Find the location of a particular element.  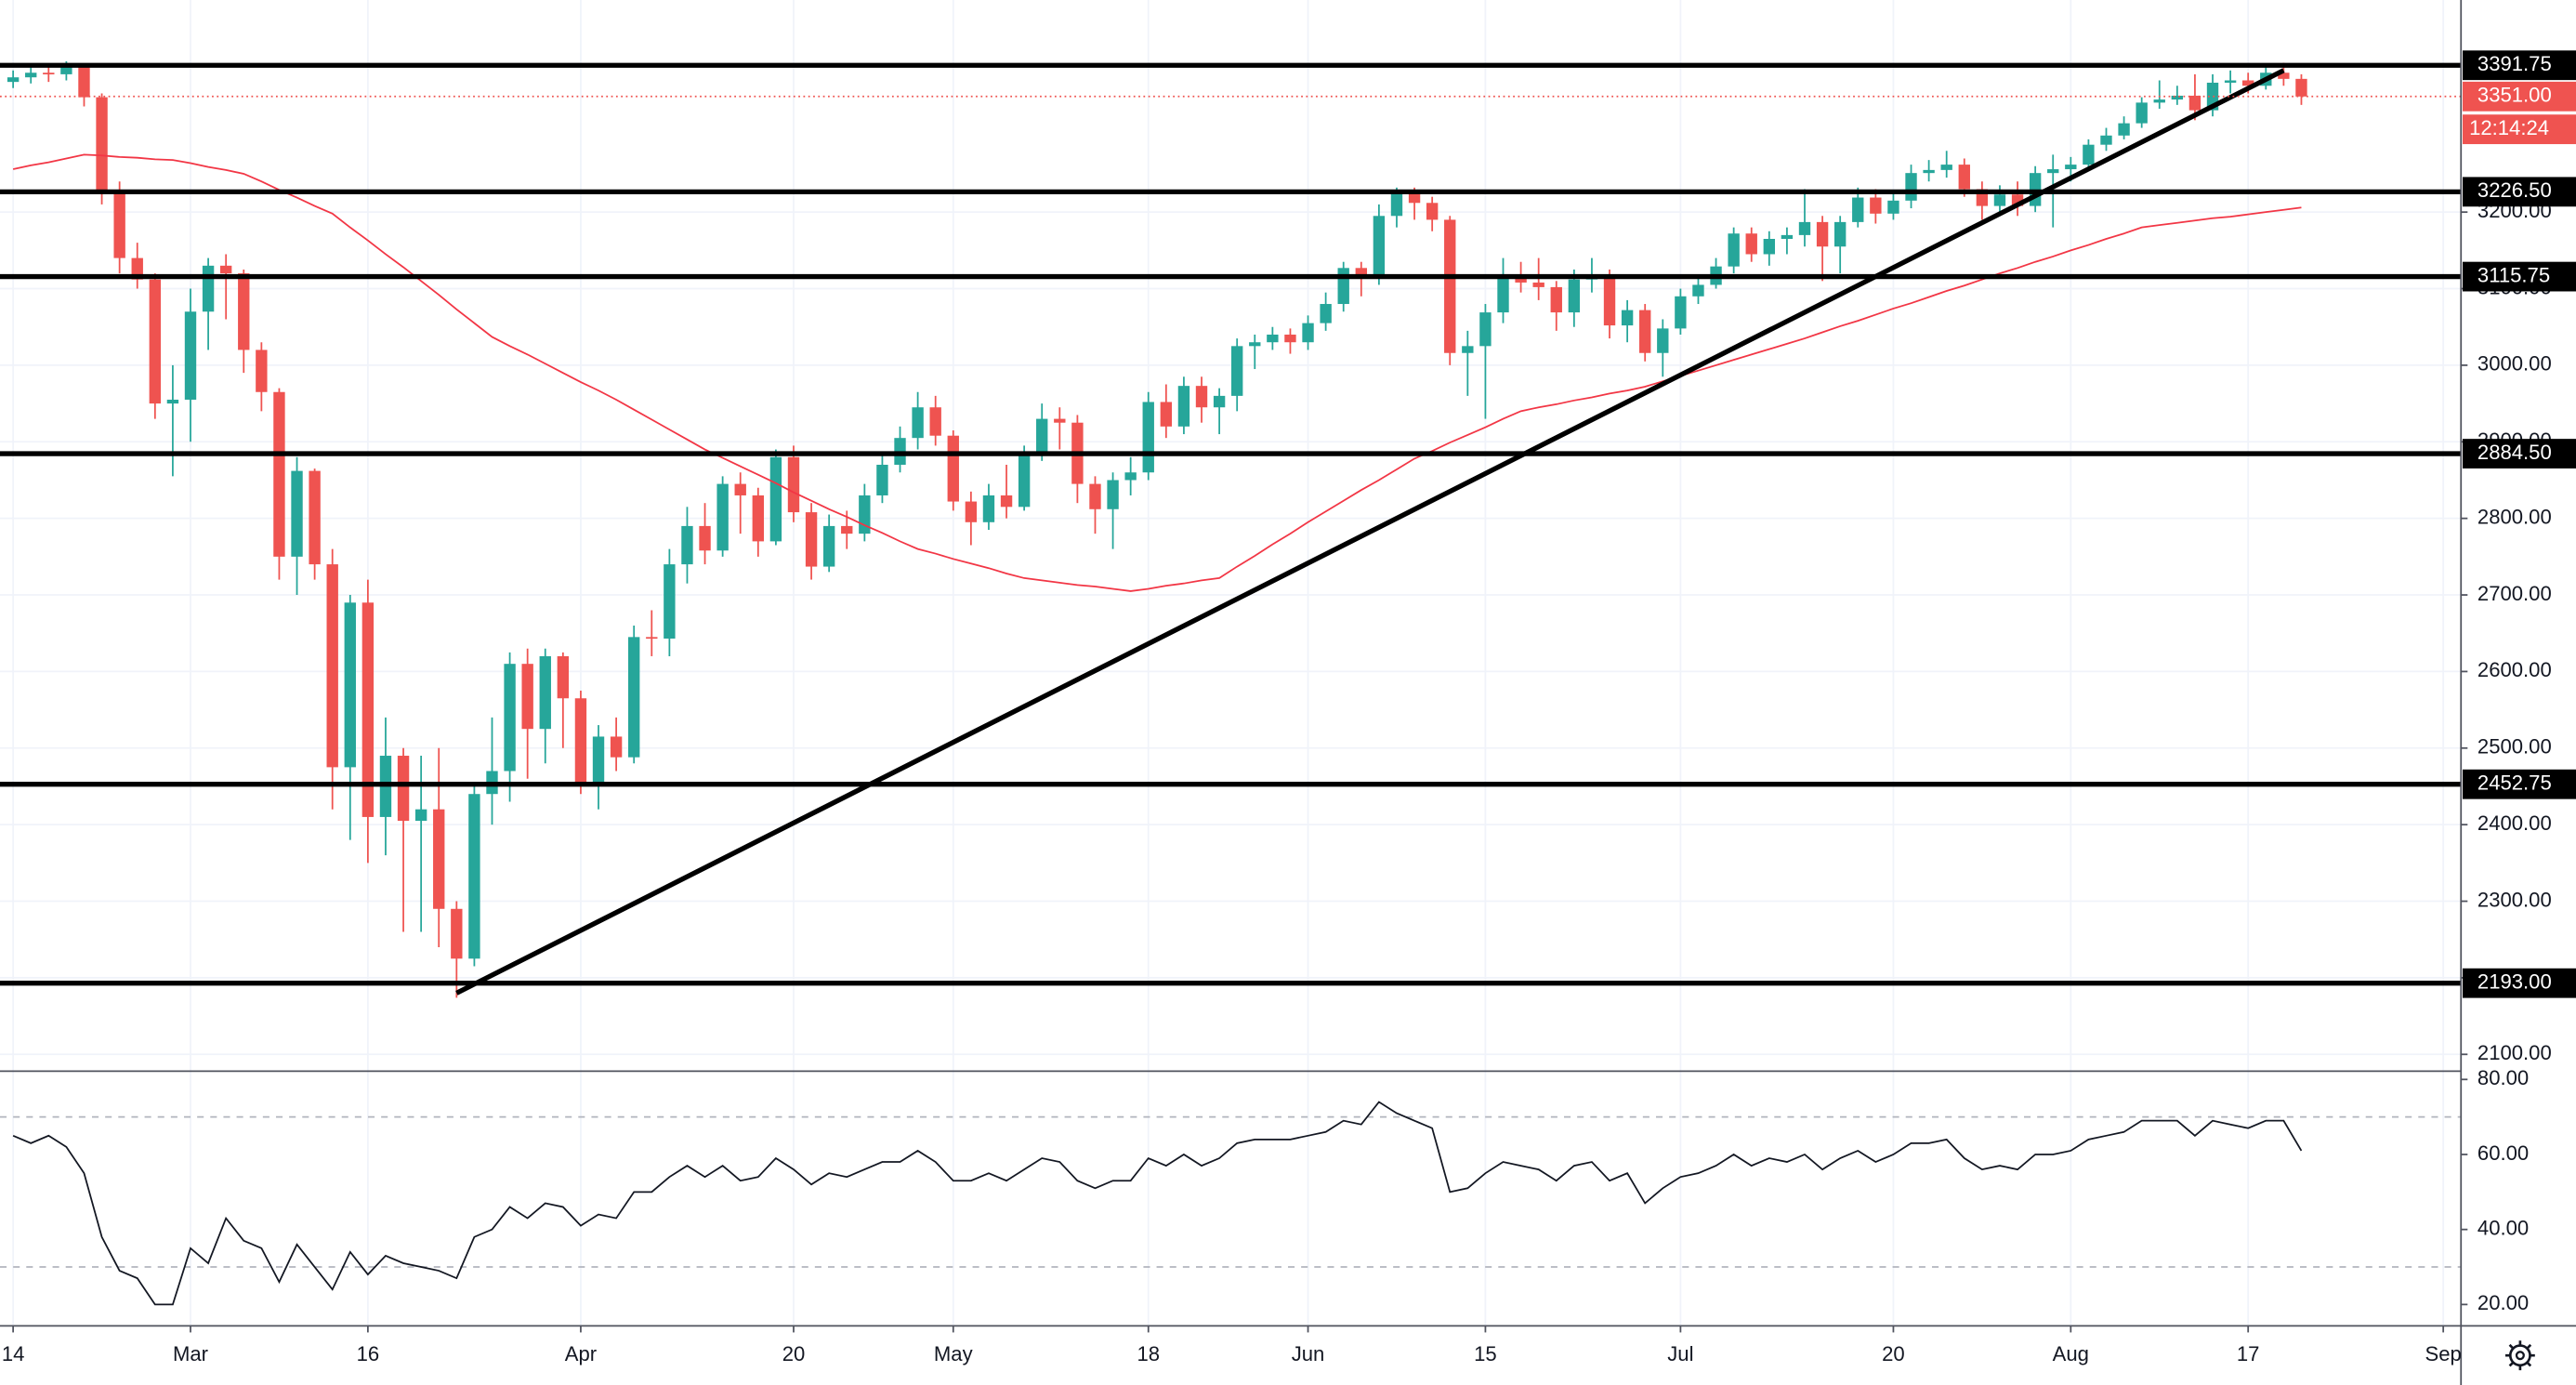

gear-center is located at coordinates (2520, 1356).